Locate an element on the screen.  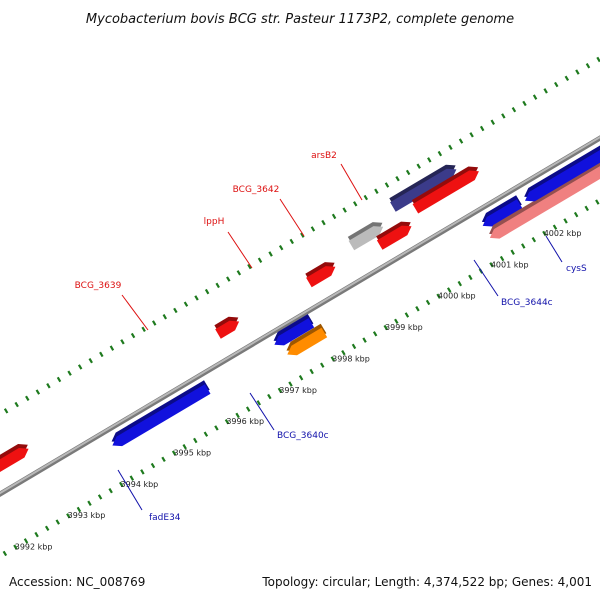
scale-label: 3999 kbp is located at coordinates (404, 327).